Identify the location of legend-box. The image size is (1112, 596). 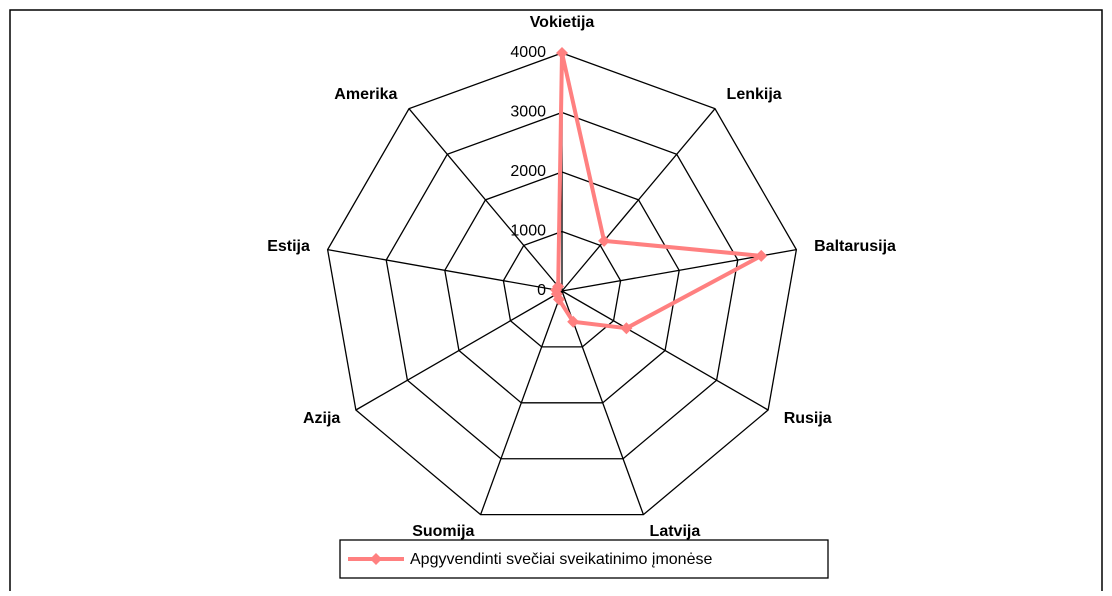
(584, 559).